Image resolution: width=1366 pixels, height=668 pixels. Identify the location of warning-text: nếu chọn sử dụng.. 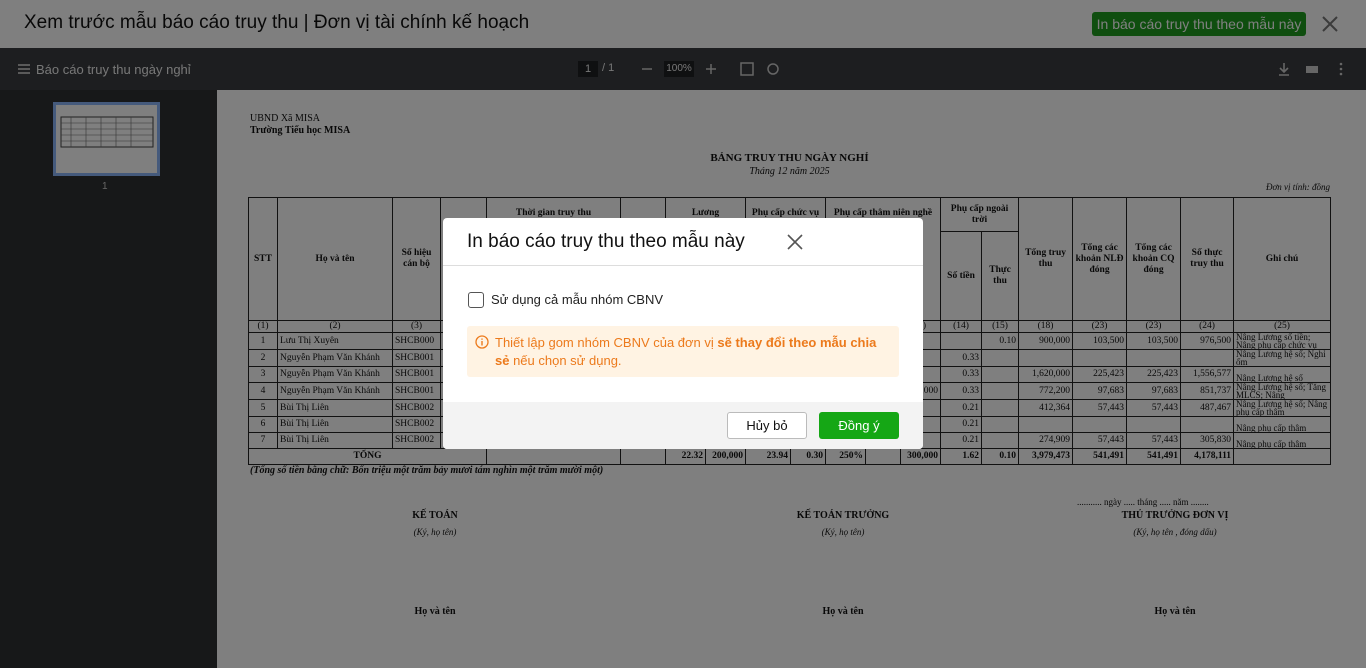
(565, 360).